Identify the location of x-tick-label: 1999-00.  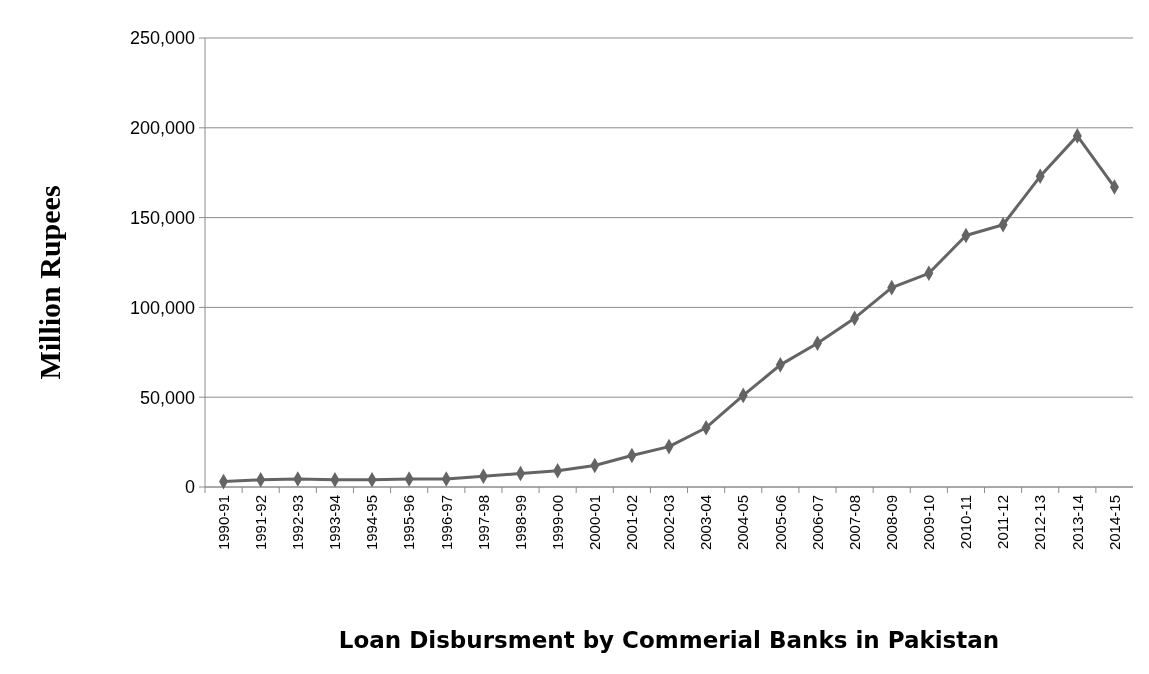
(557, 523).